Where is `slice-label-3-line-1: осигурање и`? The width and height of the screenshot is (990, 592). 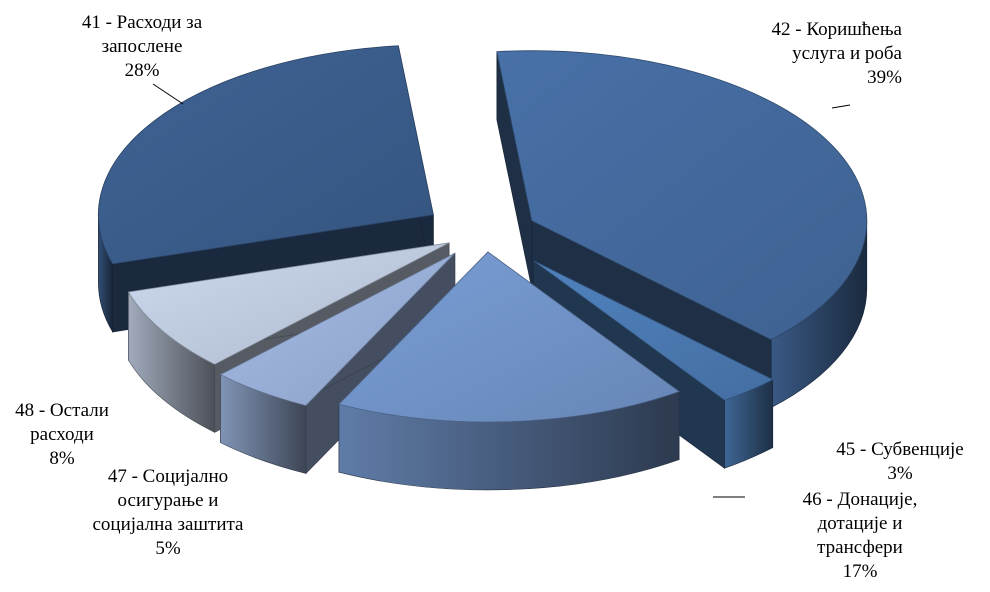
slice-label-3-line-1: осигурање и is located at coordinates (168, 500).